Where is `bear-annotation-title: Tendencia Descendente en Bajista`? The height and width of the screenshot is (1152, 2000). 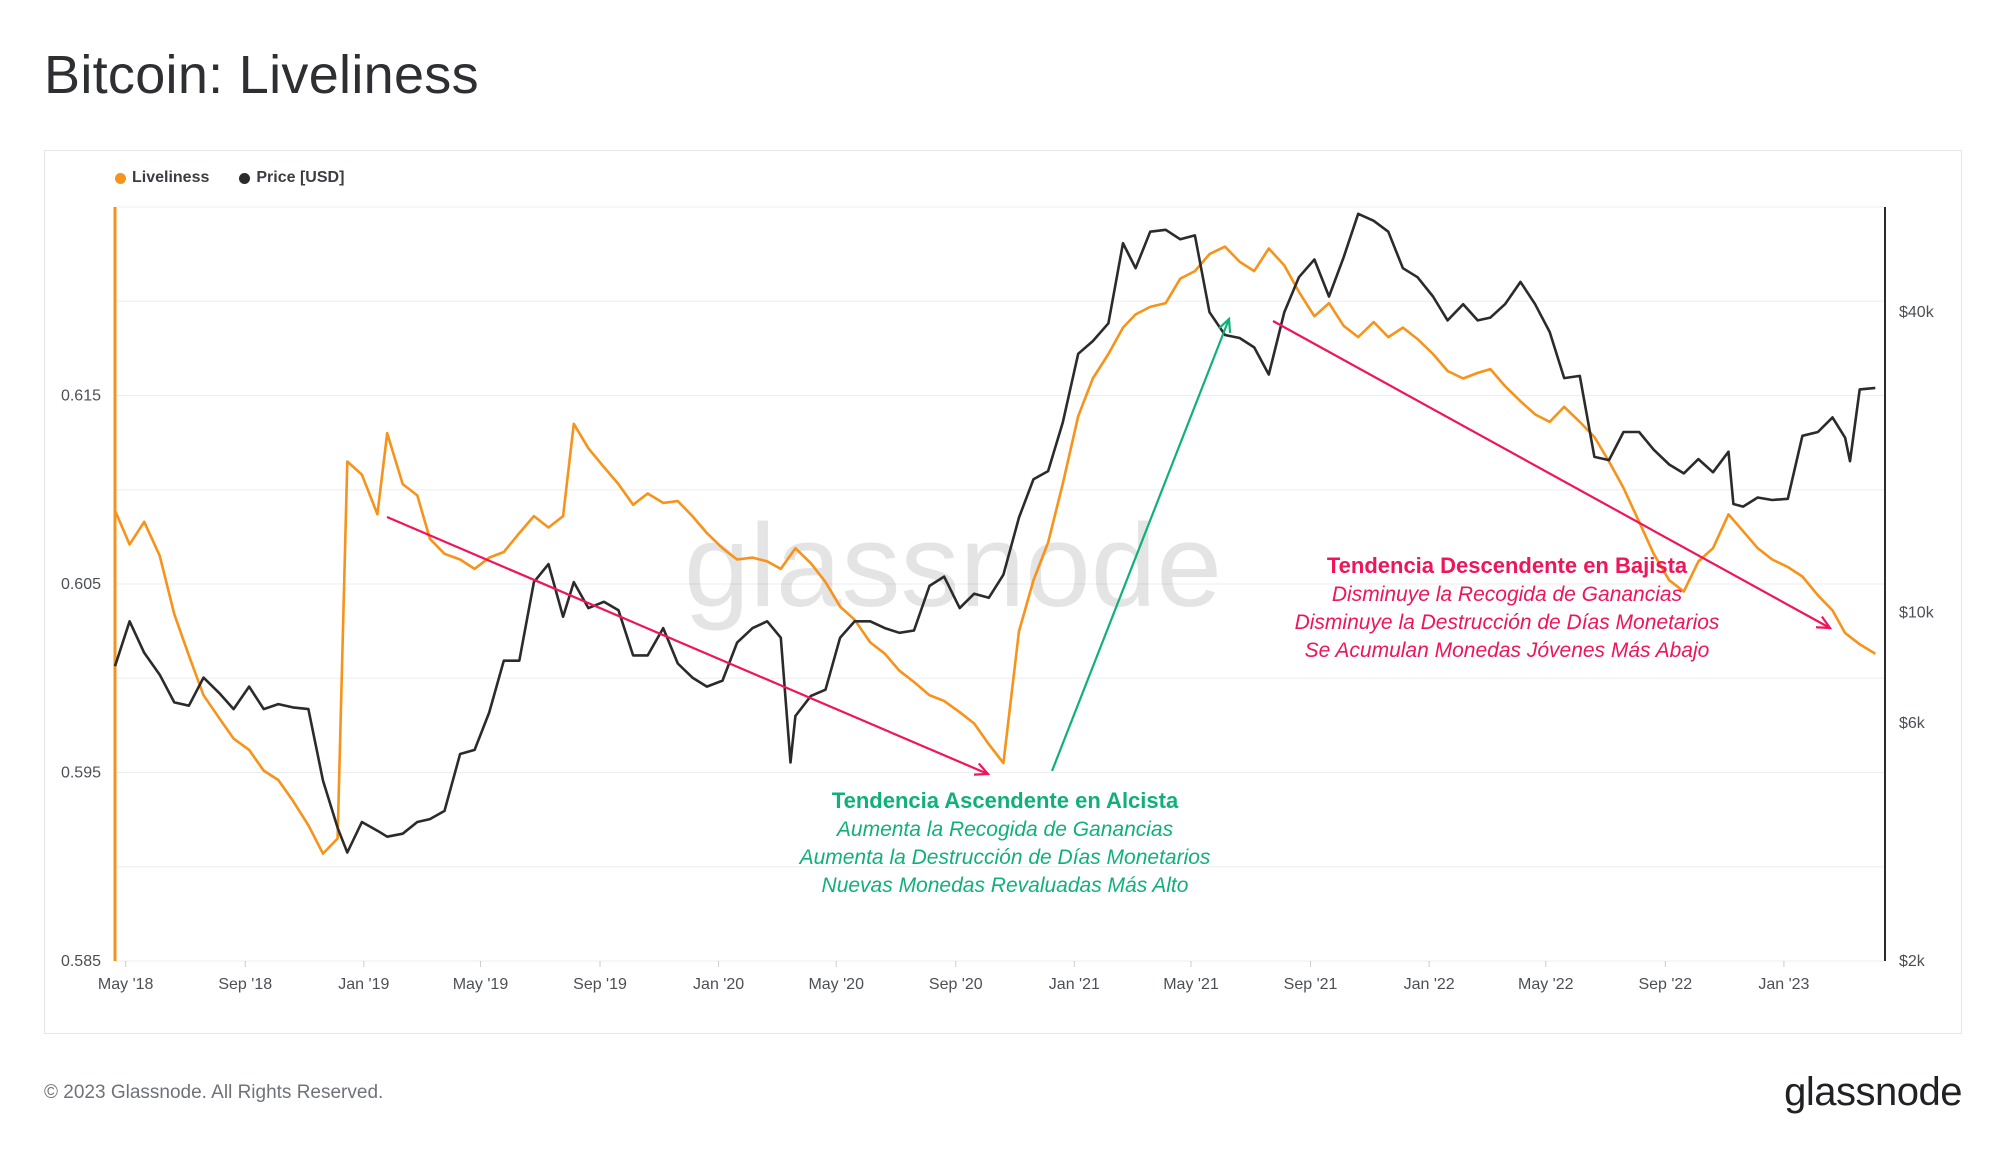
bear-annotation-title: Tendencia Descendente en Bajista is located at coordinates (1507, 565).